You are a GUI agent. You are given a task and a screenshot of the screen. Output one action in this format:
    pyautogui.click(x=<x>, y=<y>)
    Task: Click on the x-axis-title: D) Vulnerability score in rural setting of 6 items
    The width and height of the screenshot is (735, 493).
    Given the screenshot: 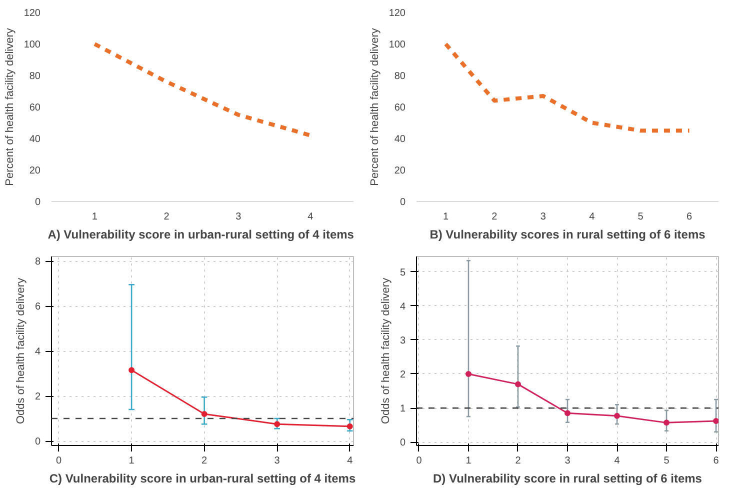 What is the action you would take?
    pyautogui.click(x=567, y=479)
    